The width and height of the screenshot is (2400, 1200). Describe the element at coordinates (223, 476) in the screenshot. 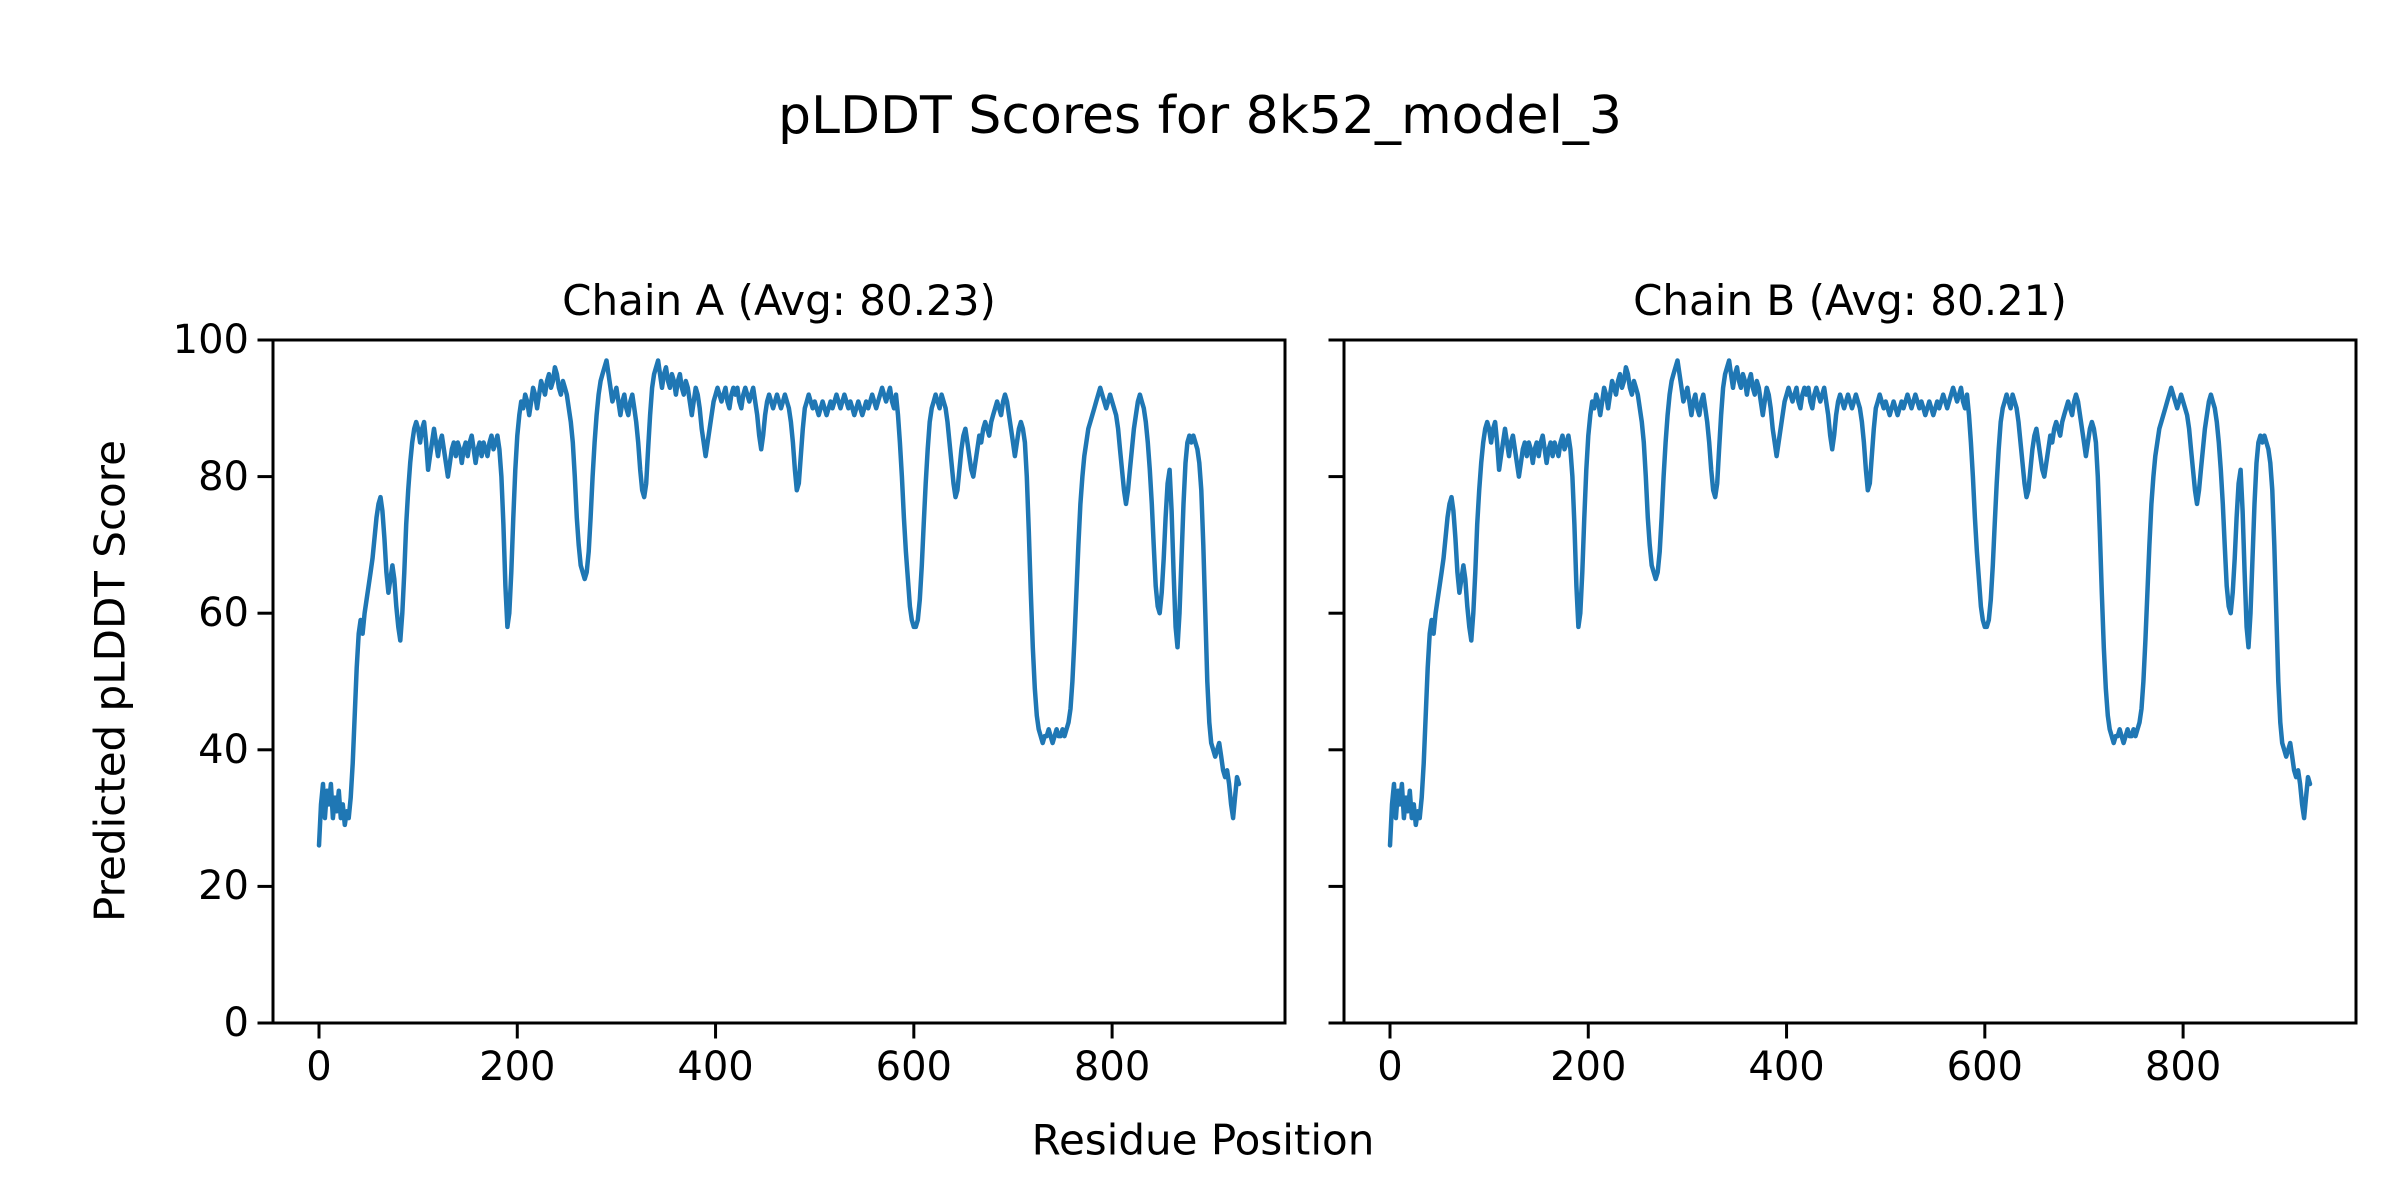

I see `y-tick-label: 80` at that location.